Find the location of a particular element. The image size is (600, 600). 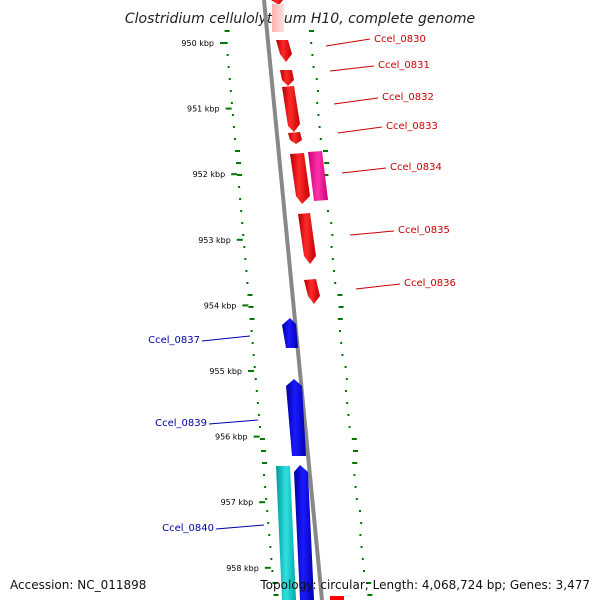

kbp-tick-label: 956 kbp is located at coordinates (231, 437).